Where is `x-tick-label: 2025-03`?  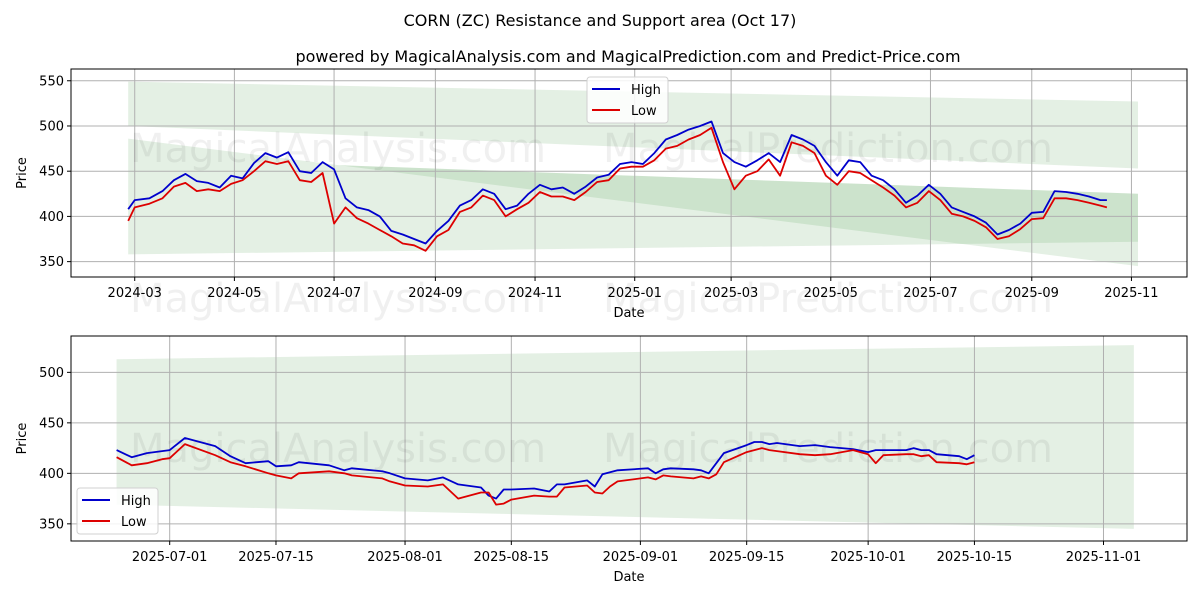
x-tick-label: 2025-03 is located at coordinates (731, 293).